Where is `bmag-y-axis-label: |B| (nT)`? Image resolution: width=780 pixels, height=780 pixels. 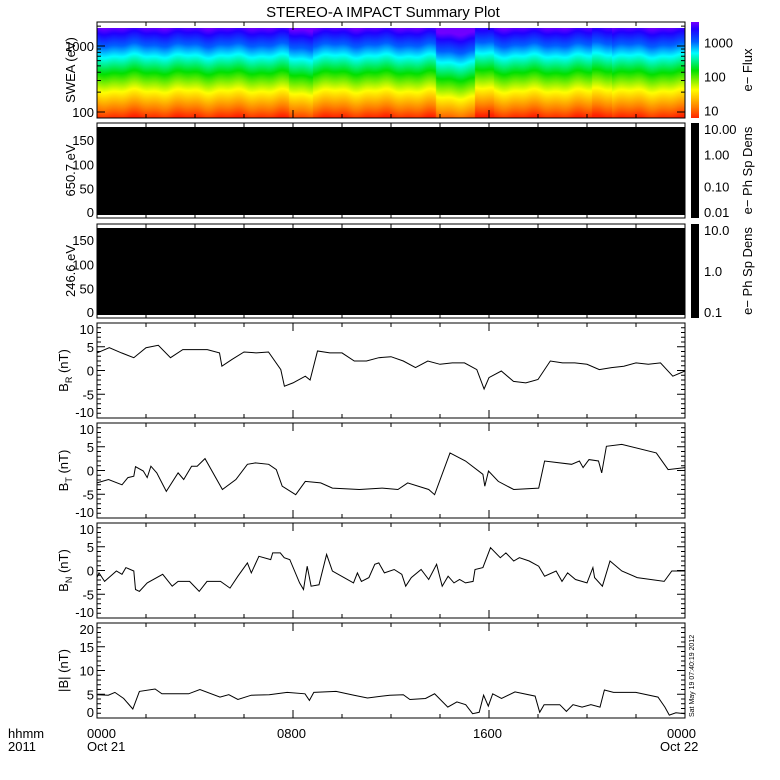 bmag-y-axis-label: |B| (nT) is located at coordinates (63, 670).